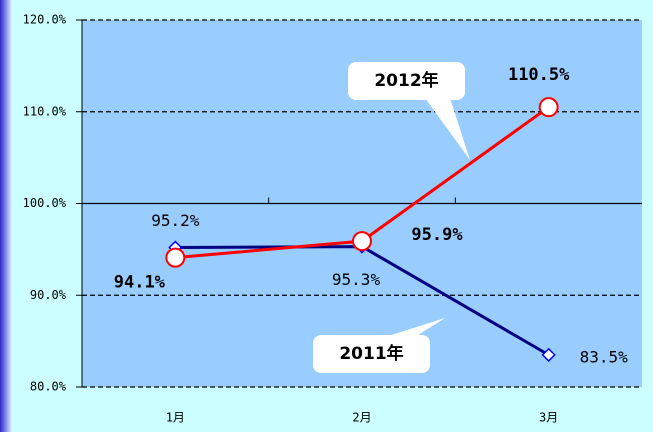  Describe the element at coordinates (175, 220) in the screenshot. I see `data-label: 95.2%` at that location.